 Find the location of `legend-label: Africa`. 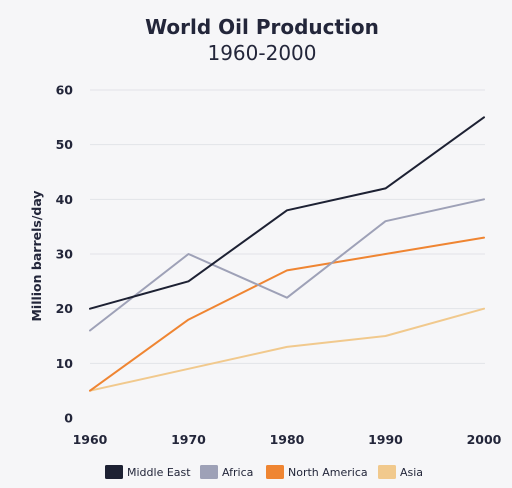

legend-label: Africa is located at coordinates (237, 472).